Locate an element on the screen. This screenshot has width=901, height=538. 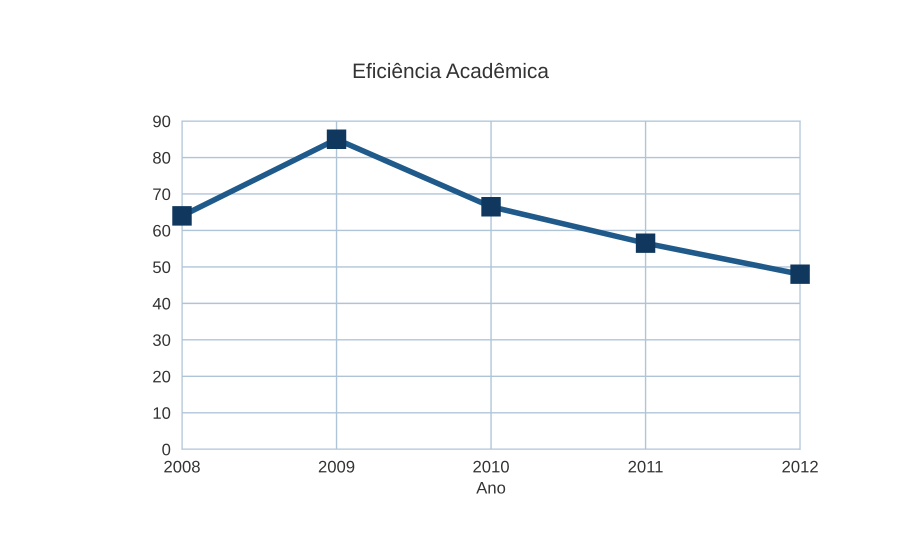
x-tick-label: 2011 is located at coordinates (645, 466).